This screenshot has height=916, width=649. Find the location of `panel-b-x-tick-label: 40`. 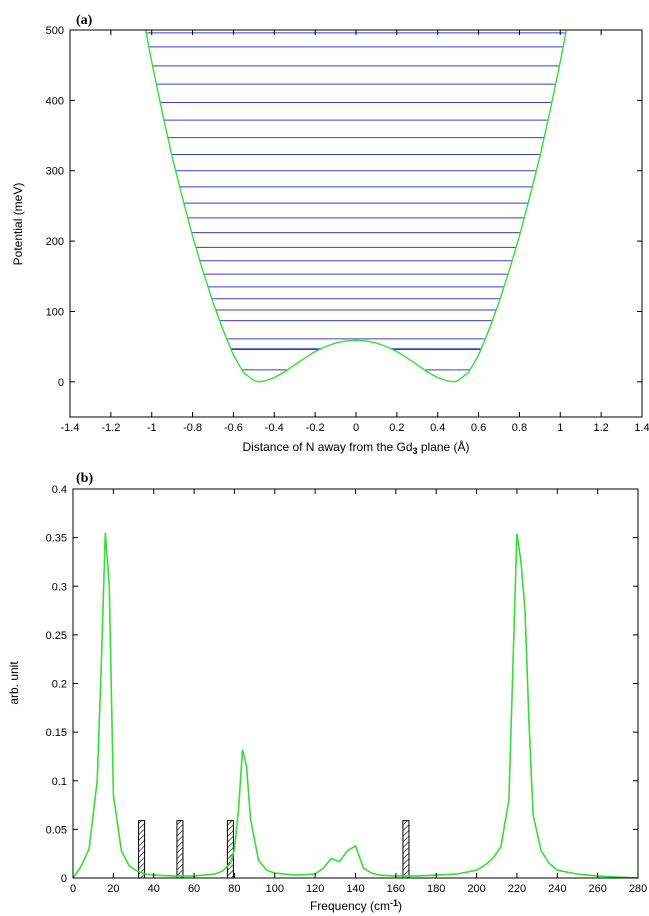

panel-b-x-tick-label: 40 is located at coordinates (154, 889).